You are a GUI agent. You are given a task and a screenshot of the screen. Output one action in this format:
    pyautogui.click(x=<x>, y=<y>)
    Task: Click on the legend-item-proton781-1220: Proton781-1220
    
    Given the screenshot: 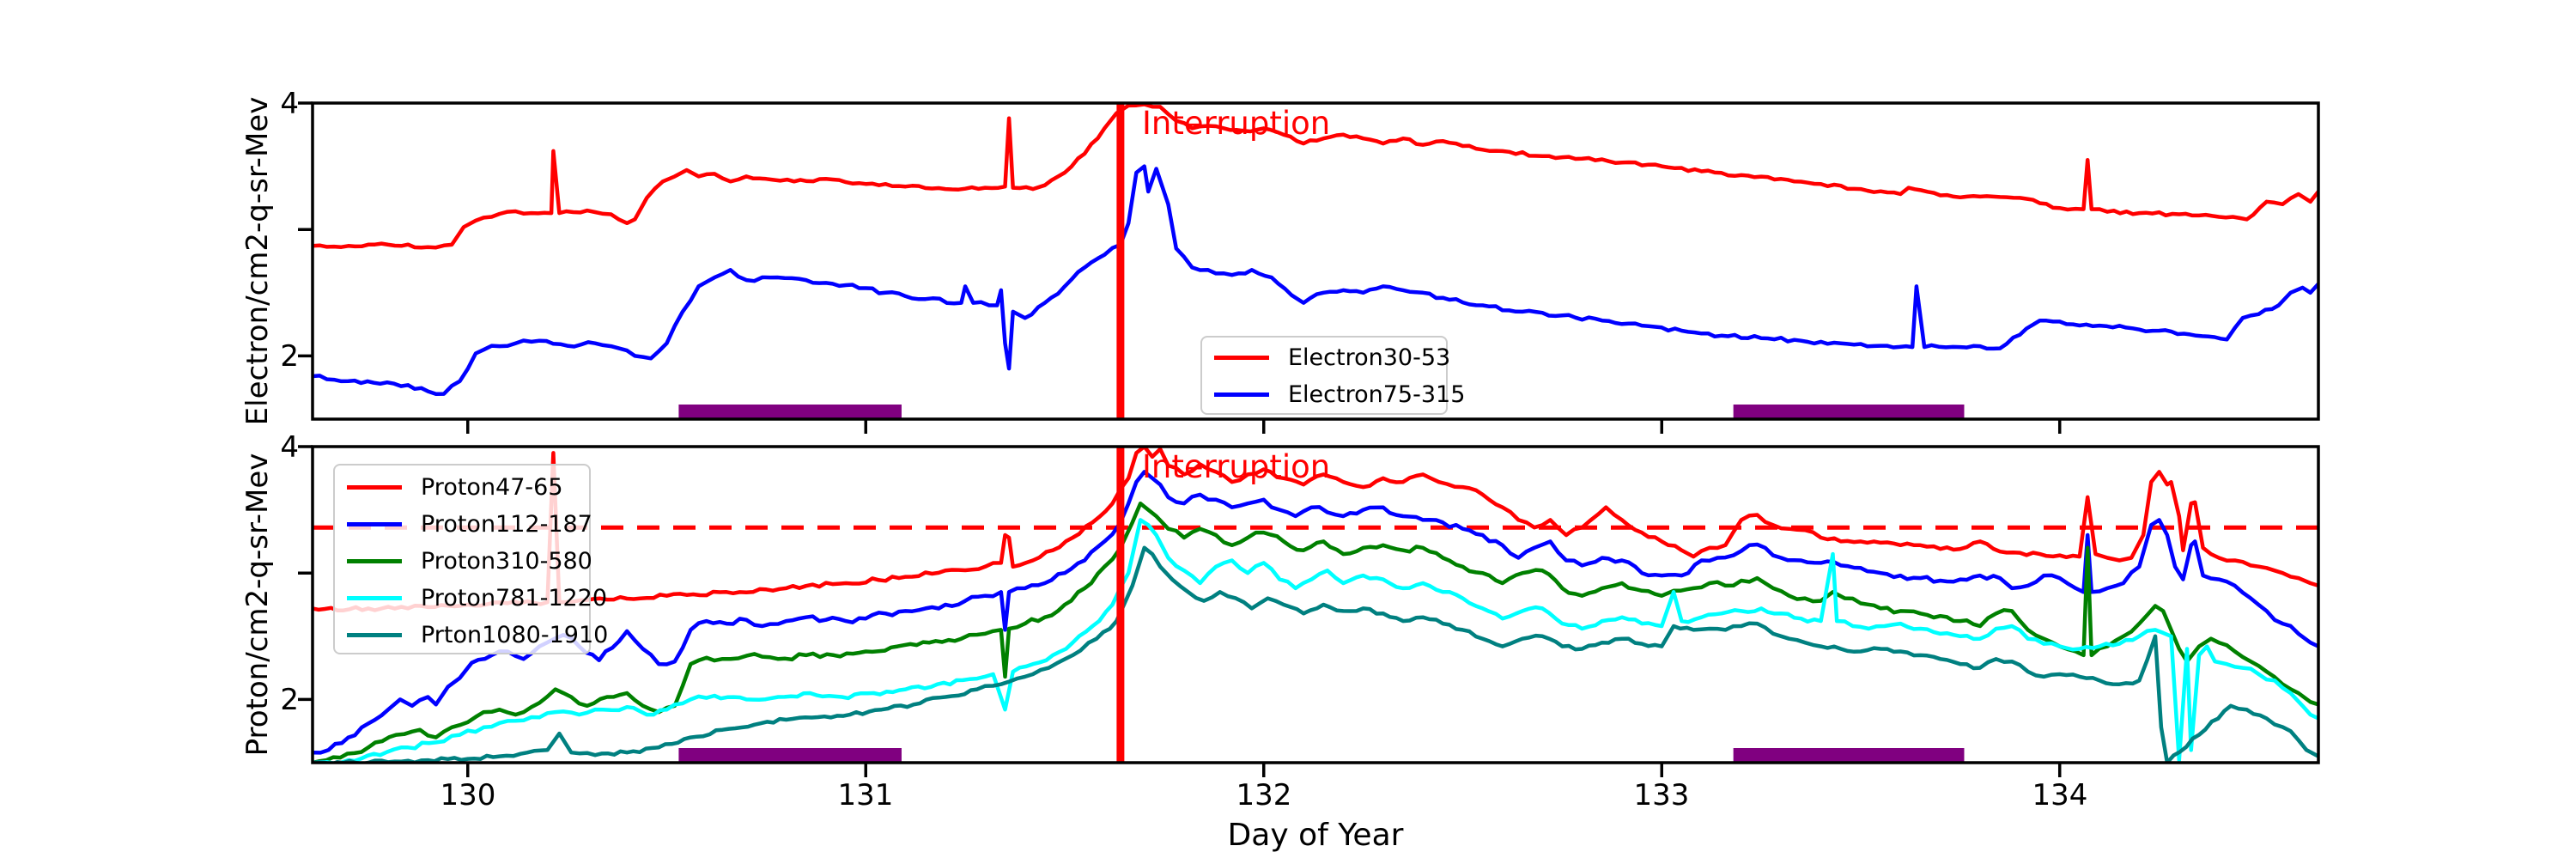 What is the action you would take?
    pyautogui.click(x=477, y=598)
    